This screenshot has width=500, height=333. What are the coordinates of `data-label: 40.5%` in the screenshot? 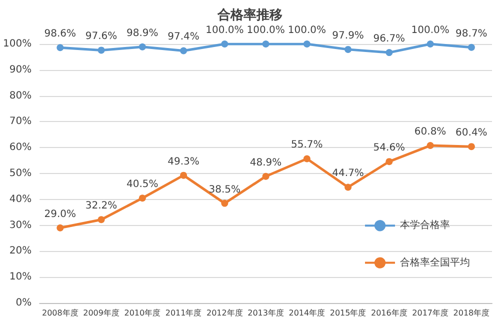 It's located at (142, 184).